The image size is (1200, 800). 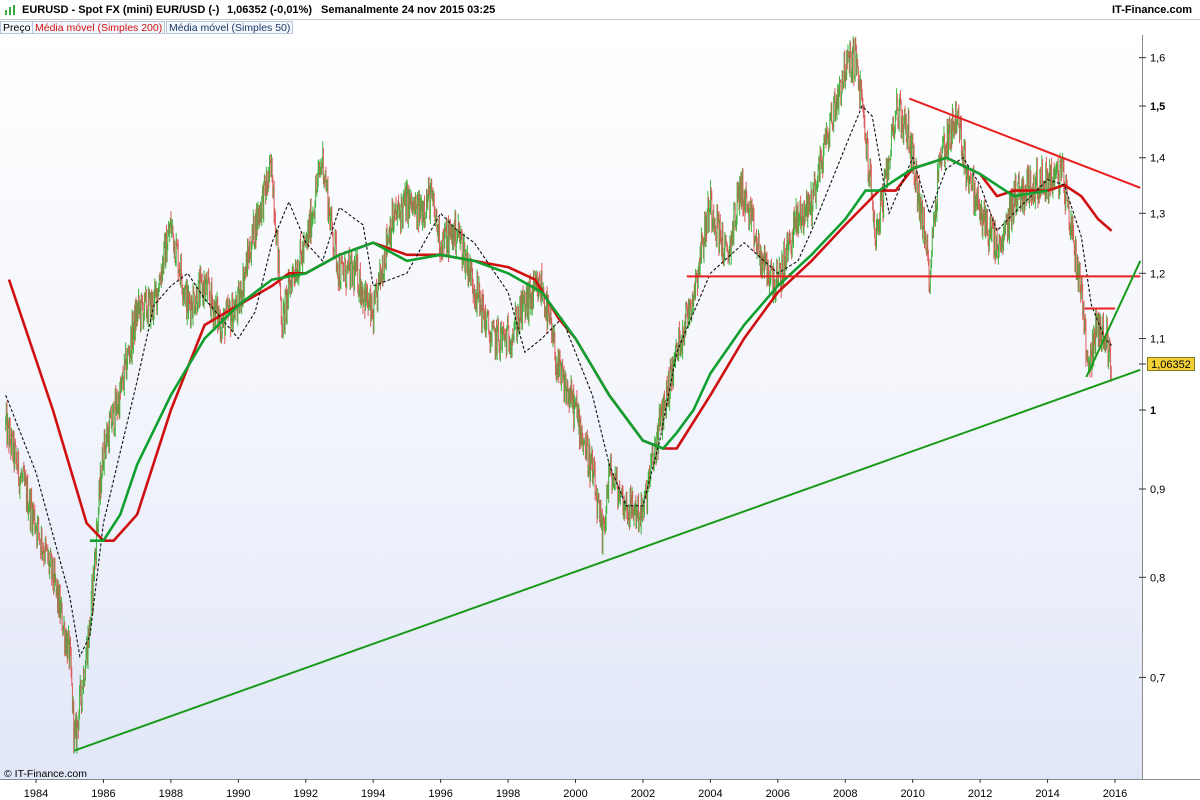 What do you see at coordinates (912, 794) in the screenshot?
I see `x-tick-label: 2010` at bounding box center [912, 794].